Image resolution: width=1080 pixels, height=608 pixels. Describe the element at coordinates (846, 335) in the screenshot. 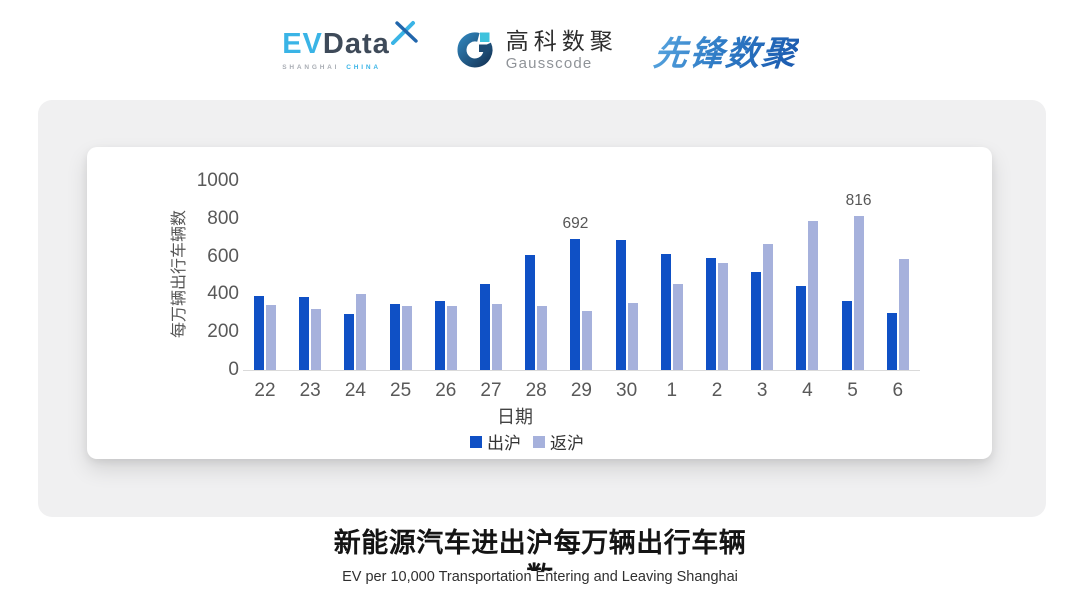

I see `bar-出沪-5` at that location.